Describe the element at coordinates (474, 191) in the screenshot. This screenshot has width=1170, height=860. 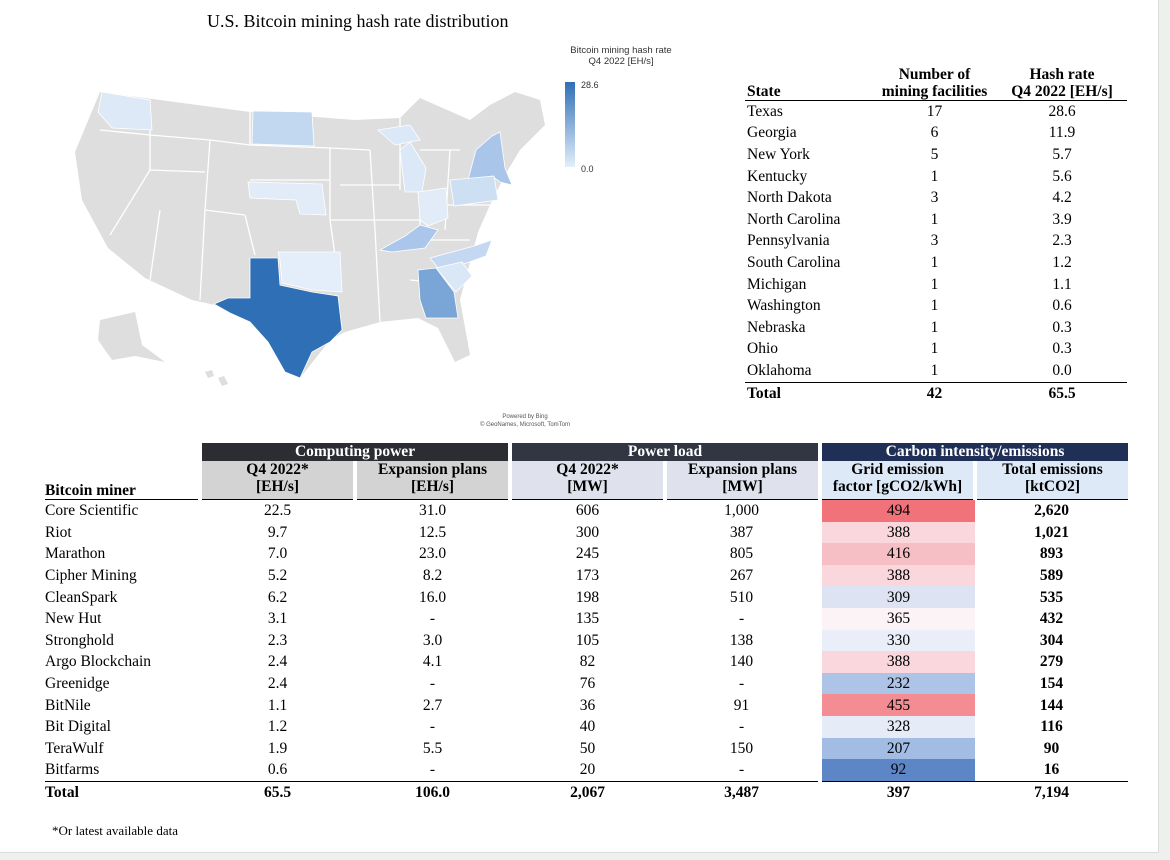
I see `state-pennsylvania` at that location.